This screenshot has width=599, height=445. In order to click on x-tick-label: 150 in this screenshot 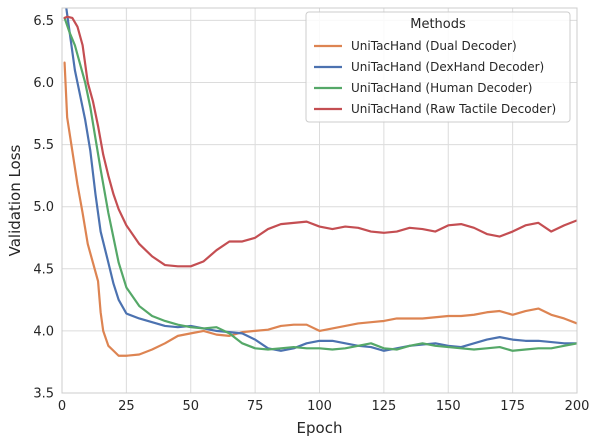, I will do `click(448, 406)`.